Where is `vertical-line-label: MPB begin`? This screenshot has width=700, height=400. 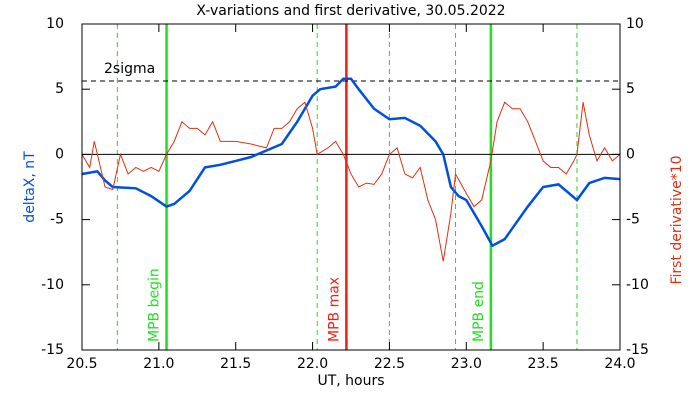 vertical-line-label: MPB begin is located at coordinates (155, 305).